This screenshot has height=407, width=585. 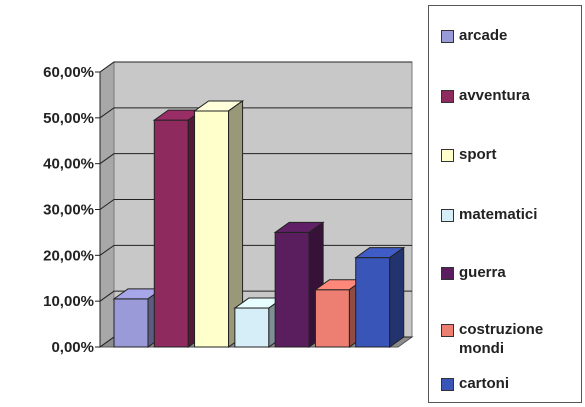 What do you see at coordinates (397, 297) in the screenshot?
I see `bar-cartoni-side` at bounding box center [397, 297].